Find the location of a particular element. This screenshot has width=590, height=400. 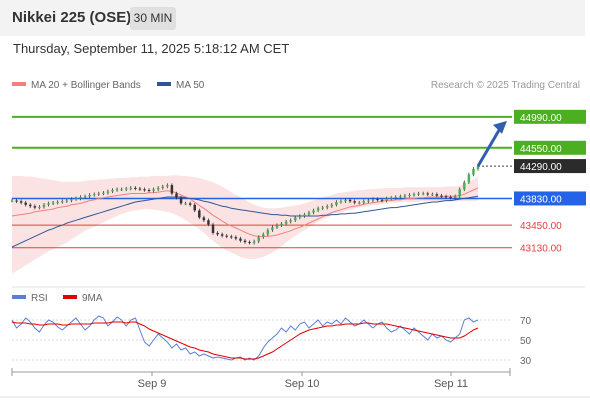

price-level-label-0: 44990.00 is located at coordinates (541, 118).